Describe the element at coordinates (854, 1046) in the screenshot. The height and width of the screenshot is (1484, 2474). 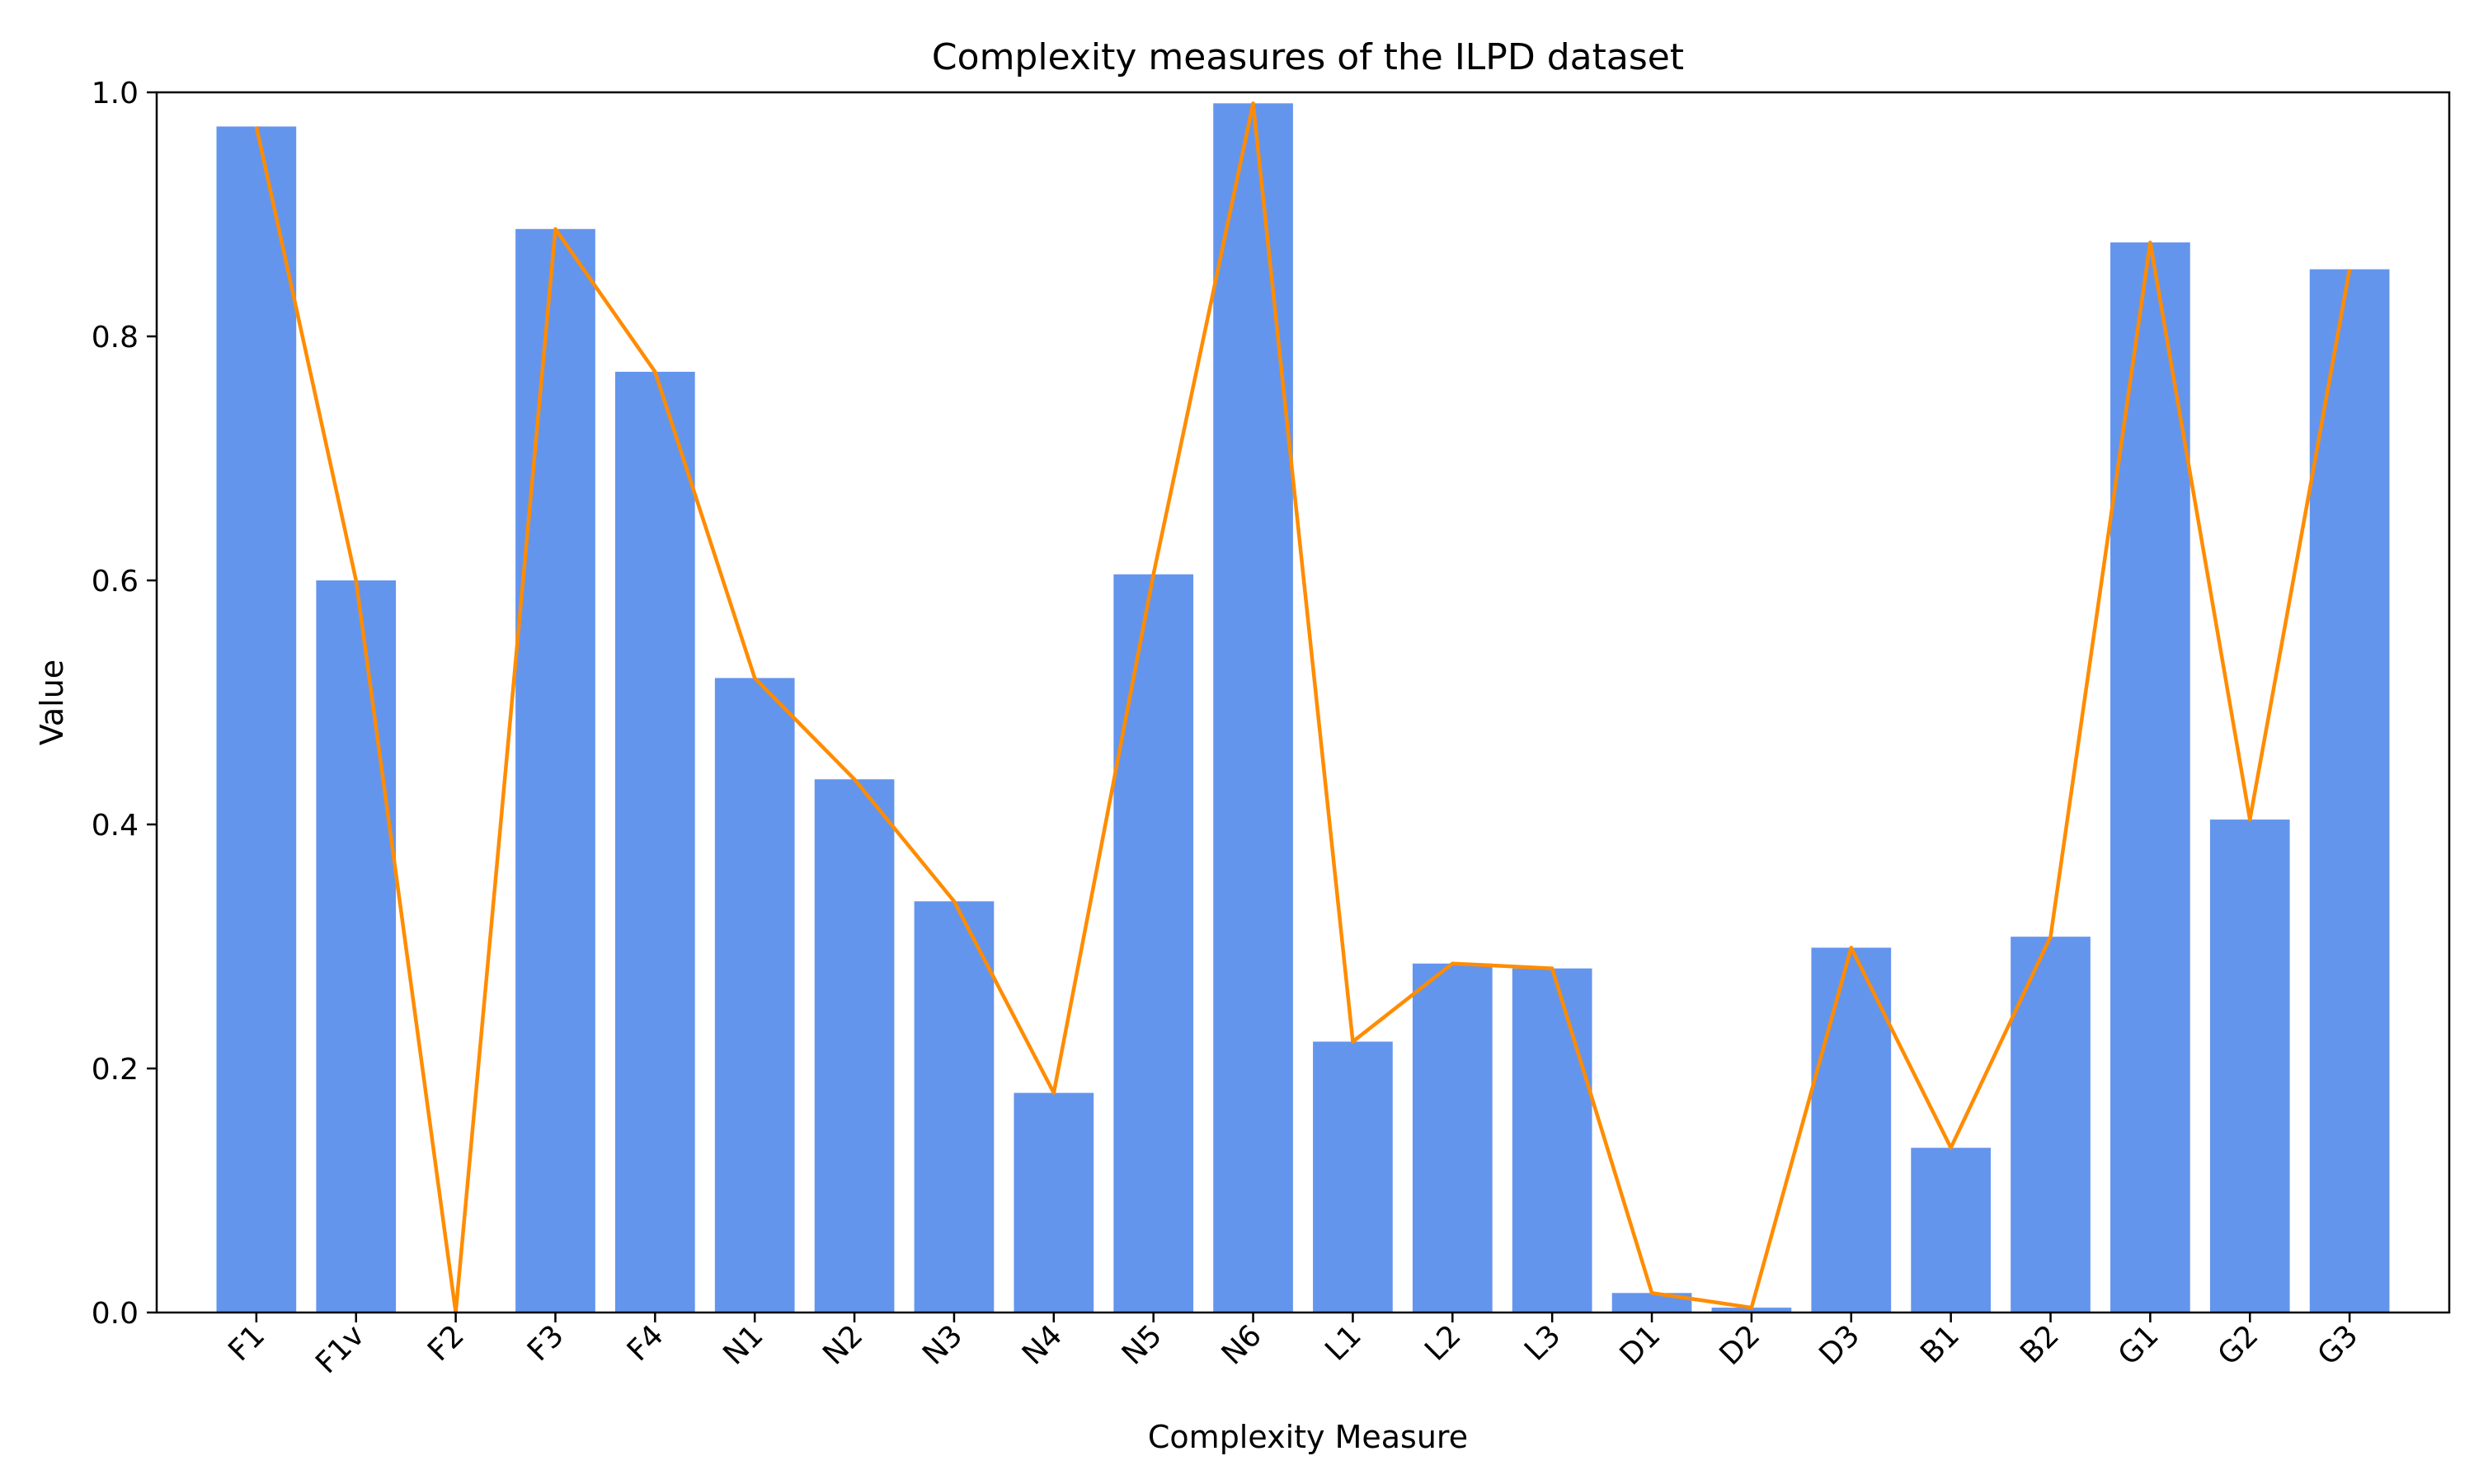
I see `bar-n2` at that location.